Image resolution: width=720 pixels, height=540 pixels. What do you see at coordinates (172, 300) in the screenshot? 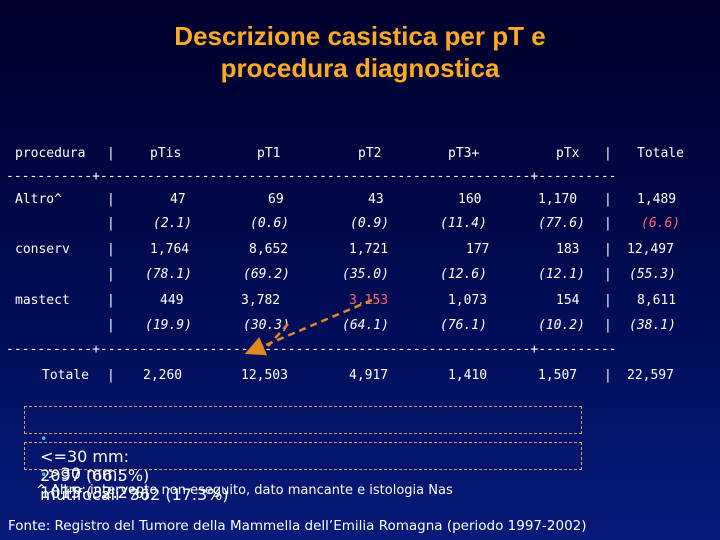
I see `cell-count: 449` at bounding box center [172, 300].